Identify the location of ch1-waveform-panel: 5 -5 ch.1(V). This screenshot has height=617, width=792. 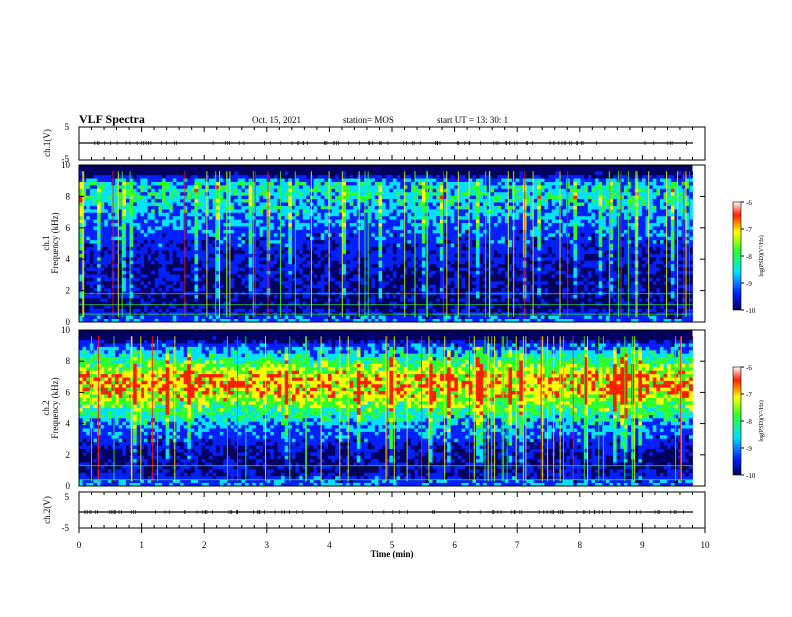
(373, 143).